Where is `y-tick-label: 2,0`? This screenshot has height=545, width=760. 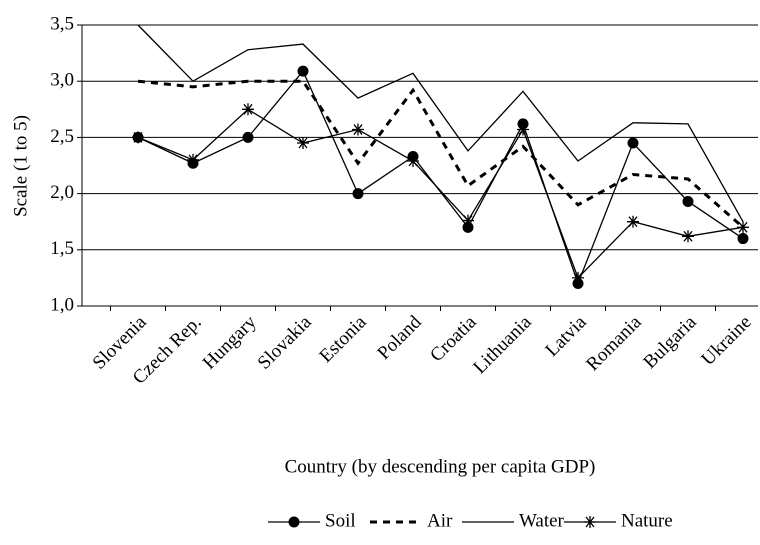 y-tick-label: 2,0 is located at coordinates (62, 192).